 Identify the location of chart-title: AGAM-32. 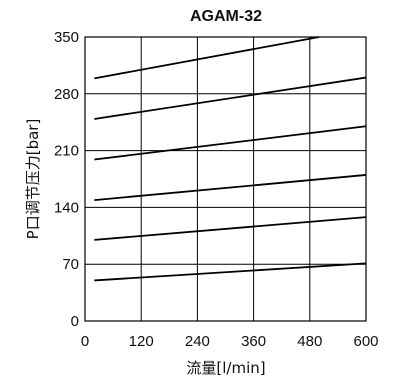
(226, 16).